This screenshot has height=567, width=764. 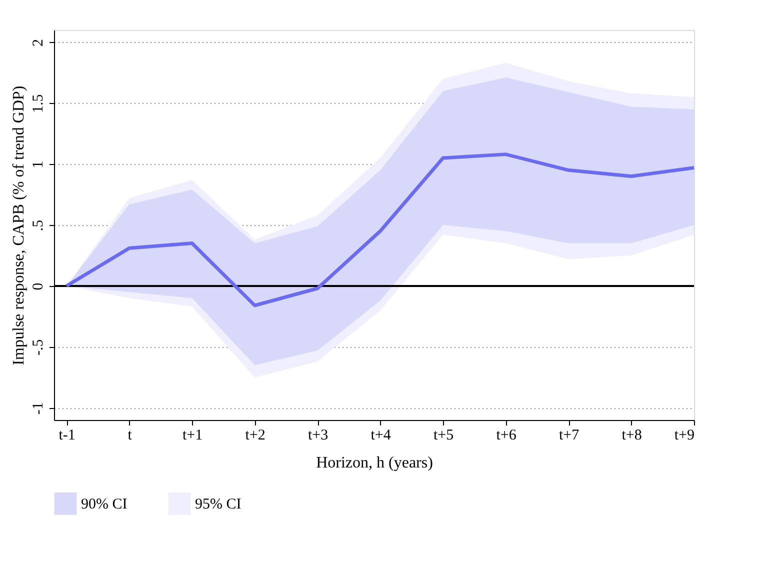 I want to click on x-tick-label: t+5, so click(x=443, y=436).